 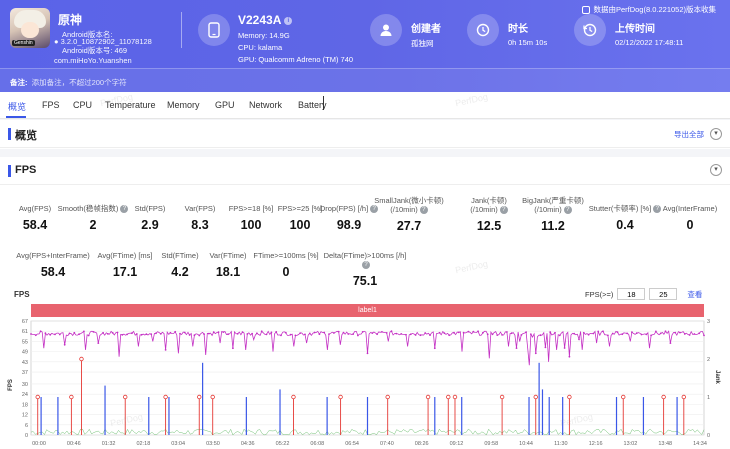 What do you see at coordinates (83, 105) in the screenshot?
I see `tab-cpu: CPU` at bounding box center [83, 105].